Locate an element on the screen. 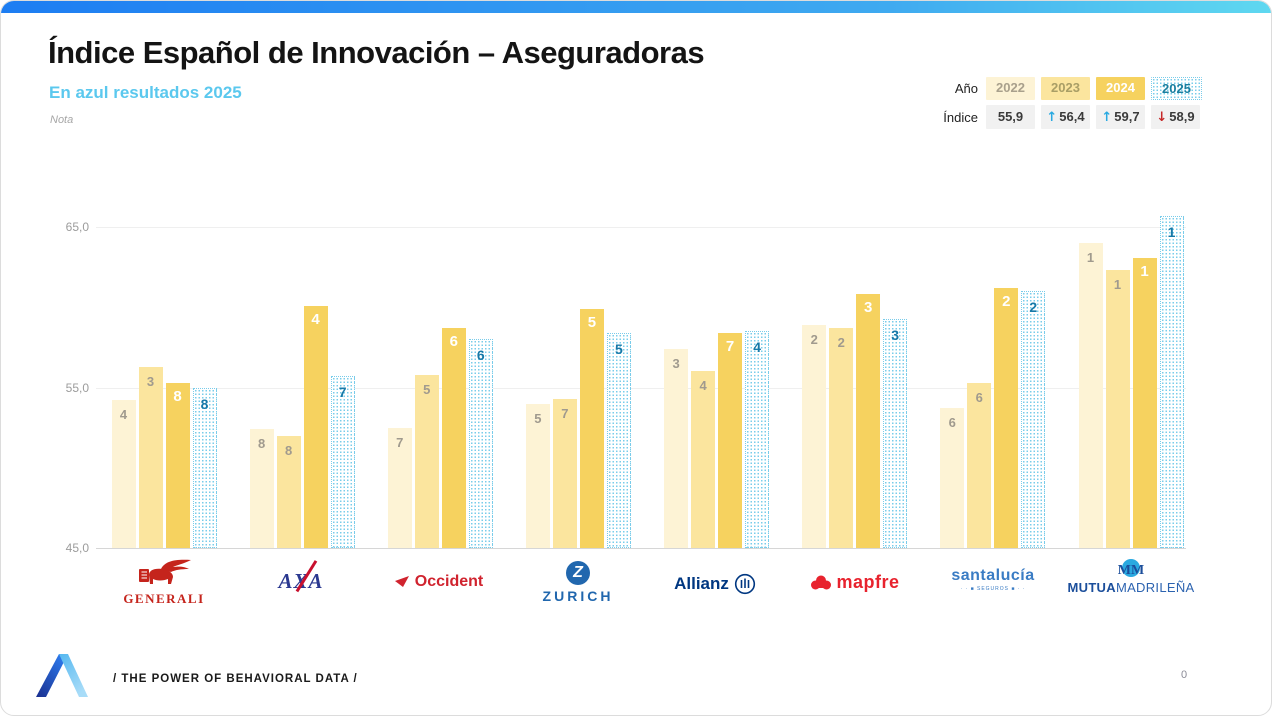 The width and height of the screenshot is (1272, 716). index-value: 58,9 is located at coordinates (1182, 116).